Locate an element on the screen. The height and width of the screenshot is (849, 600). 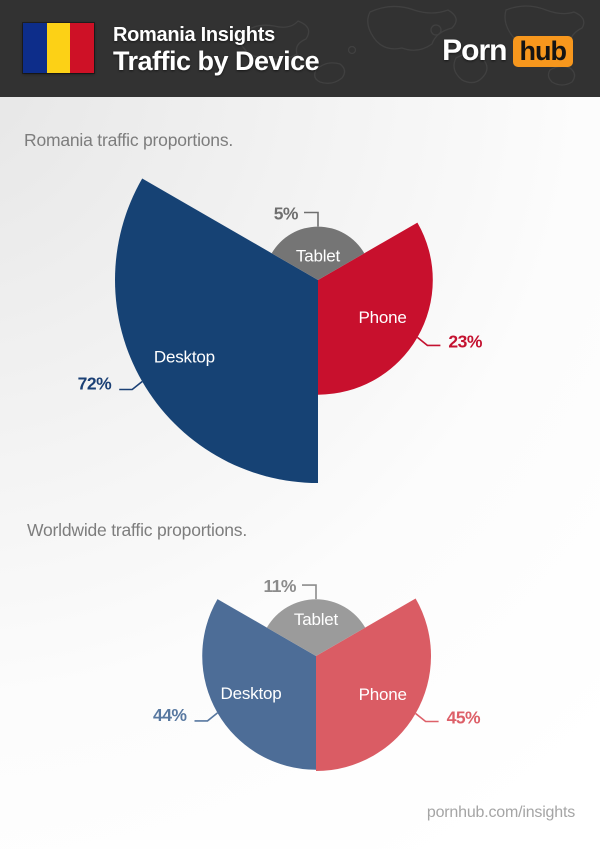
flag-band-red is located at coordinates (82, 48).